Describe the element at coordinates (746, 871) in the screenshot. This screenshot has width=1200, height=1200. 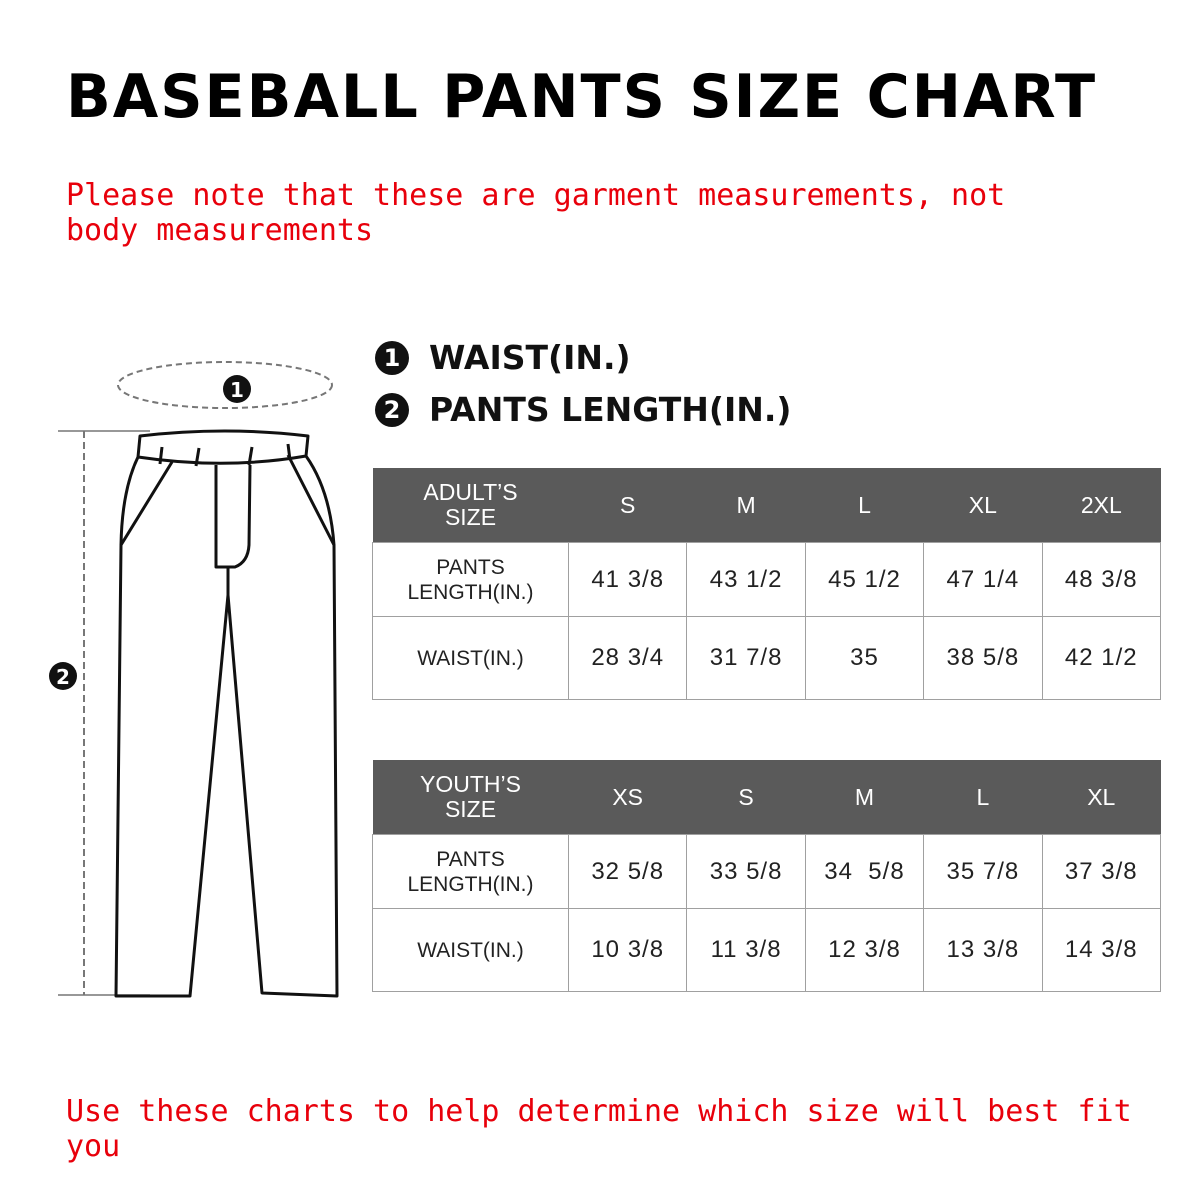
I see `table-cell: 33 5/8` at that location.